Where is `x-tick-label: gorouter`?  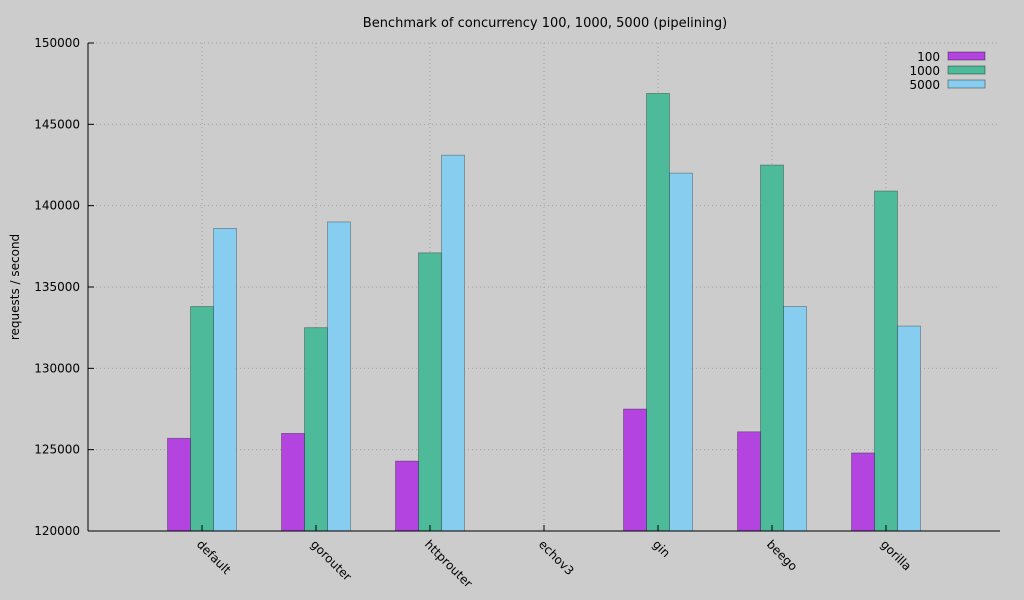 x-tick-label: gorouter is located at coordinates (331, 560).